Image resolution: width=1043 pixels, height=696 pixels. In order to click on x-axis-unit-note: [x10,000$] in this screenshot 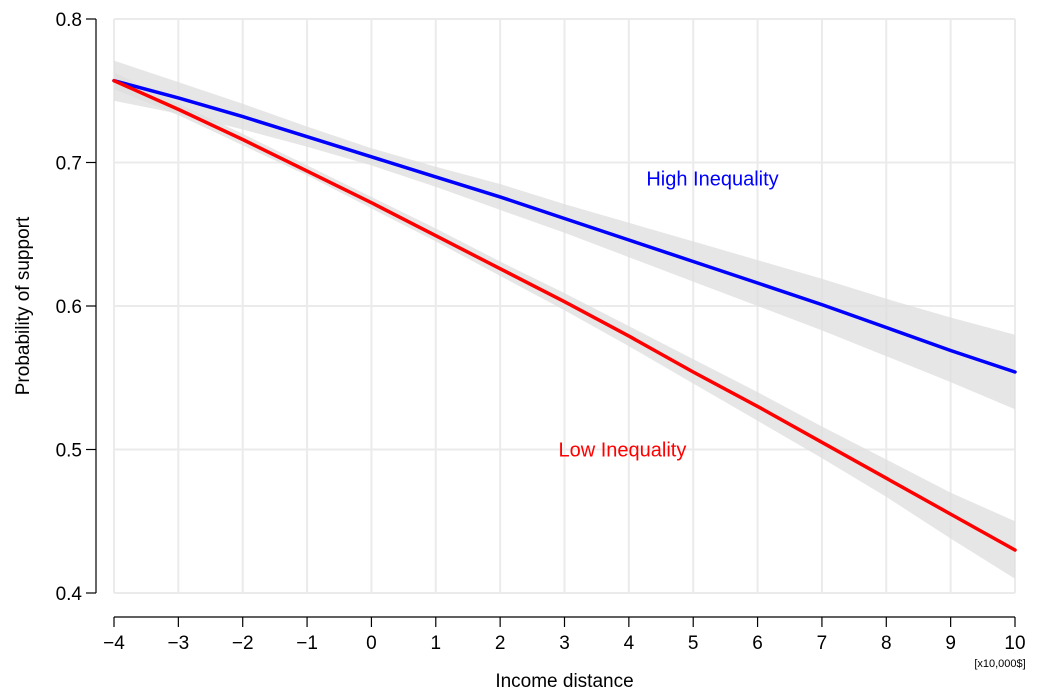, I will do `click(999, 664)`.